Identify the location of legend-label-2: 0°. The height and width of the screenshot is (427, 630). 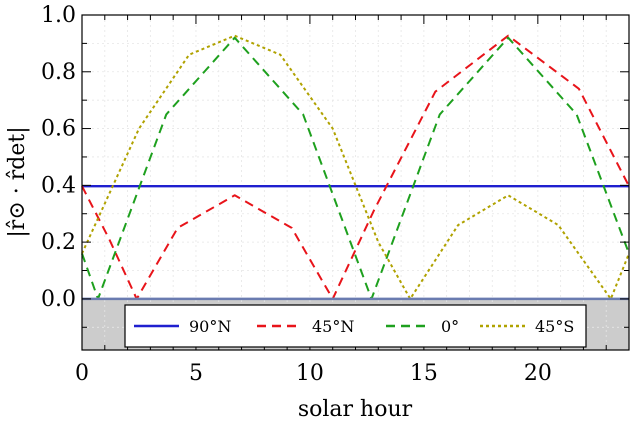
(450, 326).